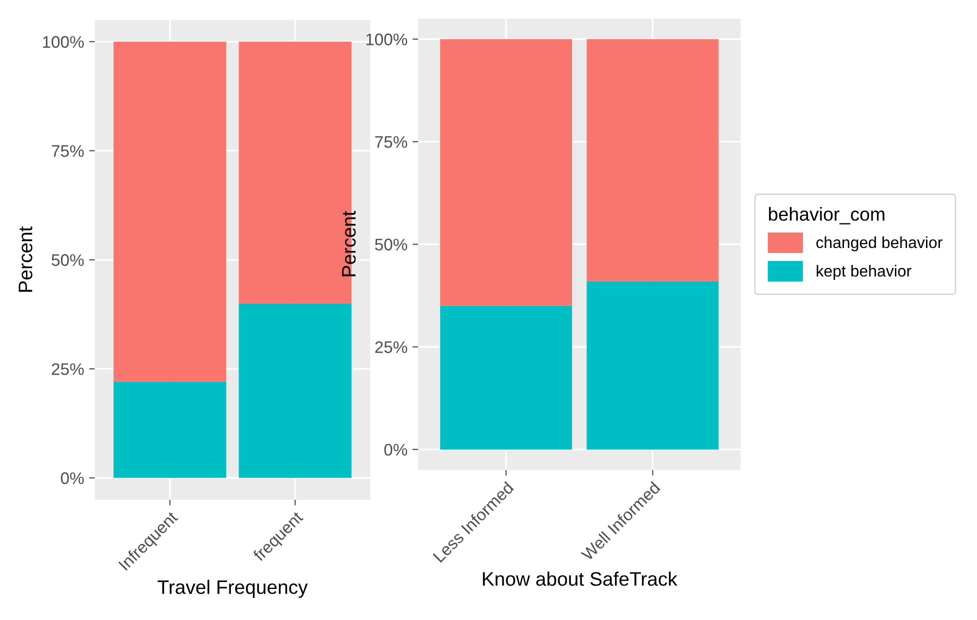 This screenshot has width=977, height=620. What do you see at coordinates (580, 579) in the screenshot?
I see `x-axis-title: Know about SafeTrack` at bounding box center [580, 579].